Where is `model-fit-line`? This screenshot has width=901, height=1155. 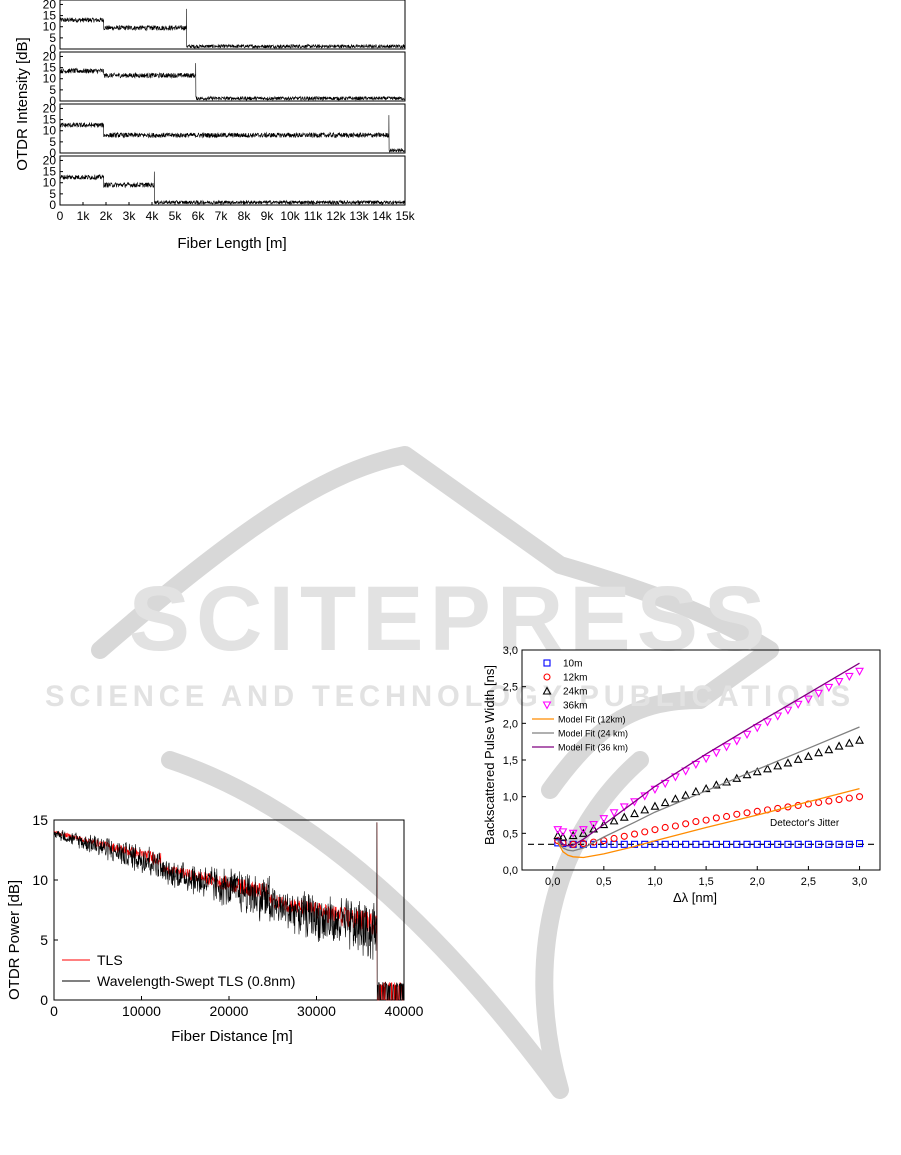 model-fit-line is located at coordinates (708, 823).